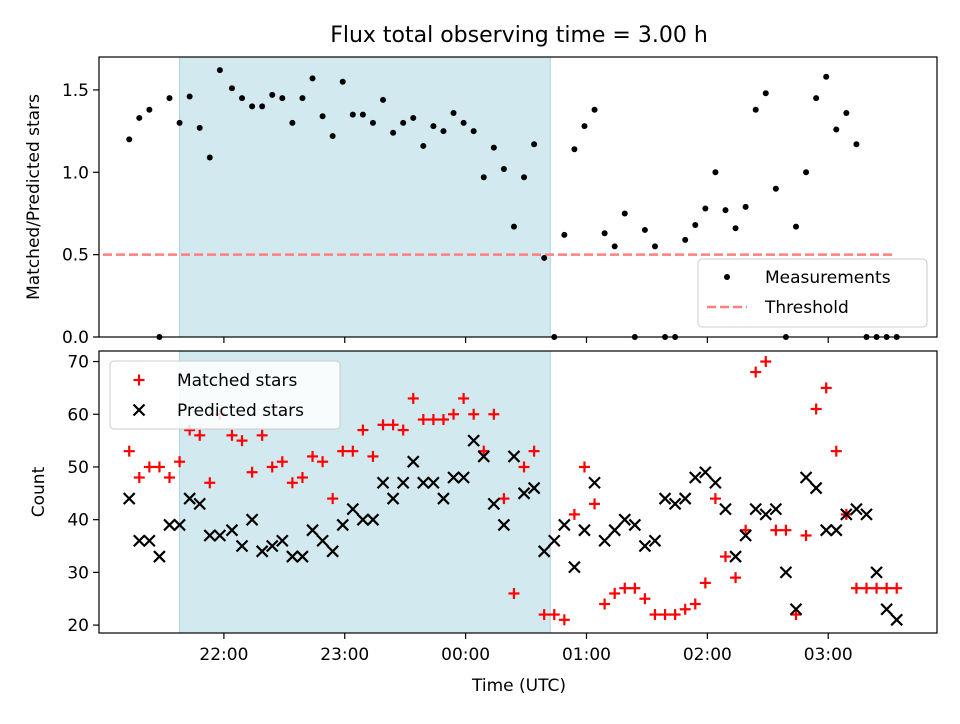 Image resolution: width=960 pixels, height=724 pixels. Describe the element at coordinates (526, 340) in the screenshot. I see `top-x-ticks` at that location.